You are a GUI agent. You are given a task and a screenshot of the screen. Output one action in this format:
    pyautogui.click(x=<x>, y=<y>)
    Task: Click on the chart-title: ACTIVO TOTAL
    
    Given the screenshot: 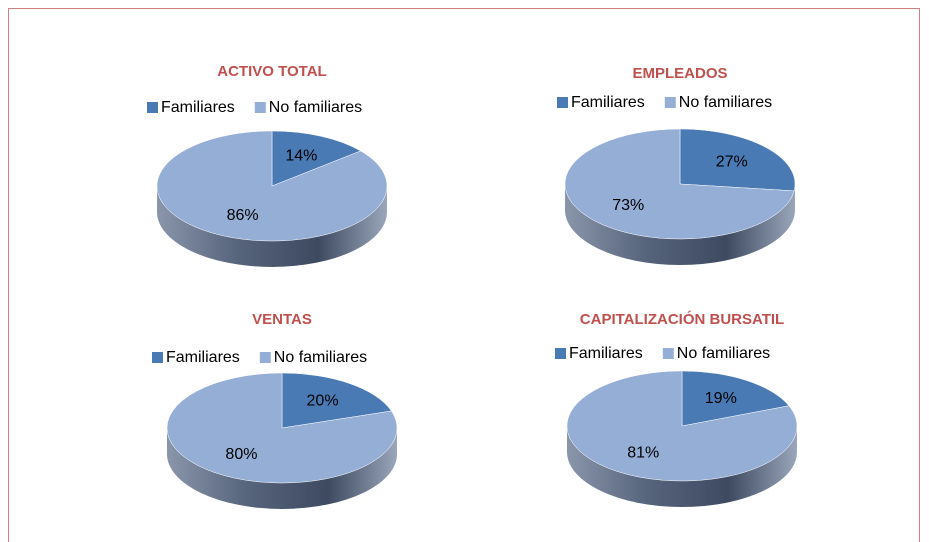 What is the action you would take?
    pyautogui.click(x=271, y=71)
    